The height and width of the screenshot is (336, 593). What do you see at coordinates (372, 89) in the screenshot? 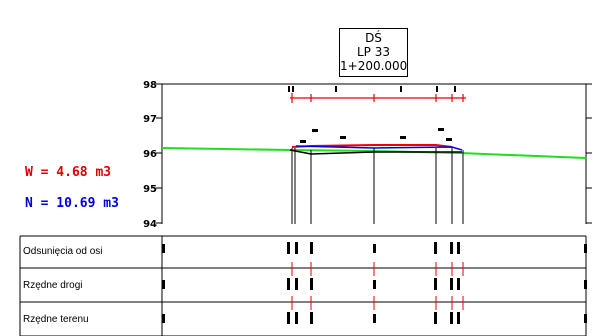
I see `dimension-marks` at bounding box center [372, 89].